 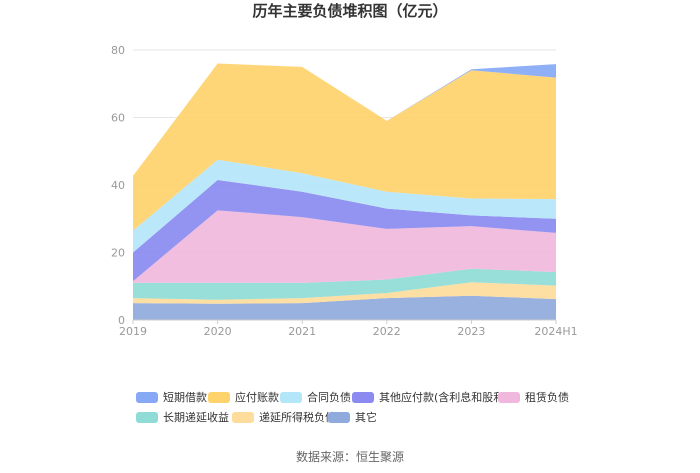 I want to click on x-tick-label: 2024H1, so click(x=555, y=331).